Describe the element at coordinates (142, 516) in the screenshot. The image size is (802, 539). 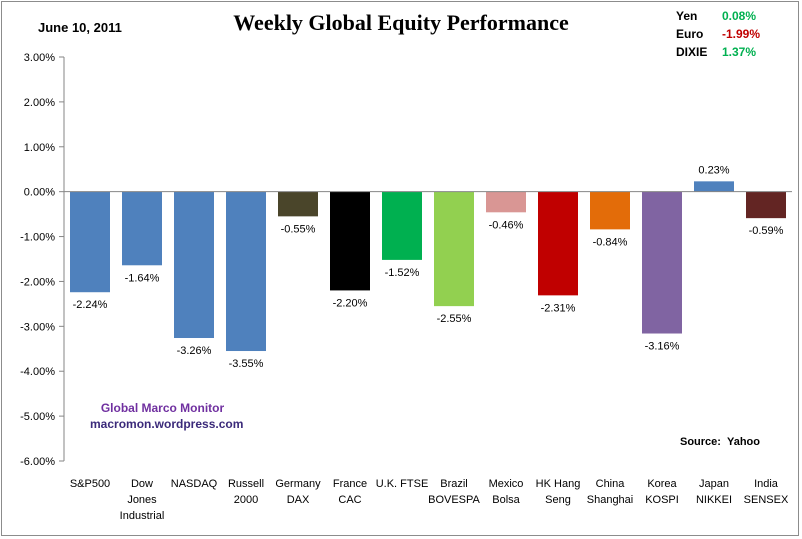
I see `category-label: Industrial` at that location.